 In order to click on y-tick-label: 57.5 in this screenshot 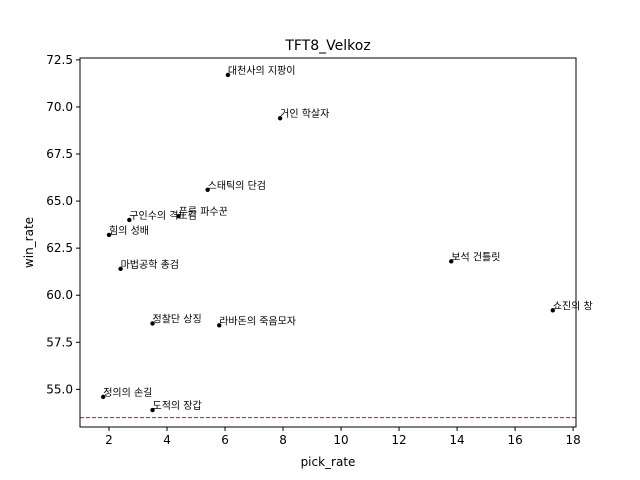, I will do `click(59, 342)`.